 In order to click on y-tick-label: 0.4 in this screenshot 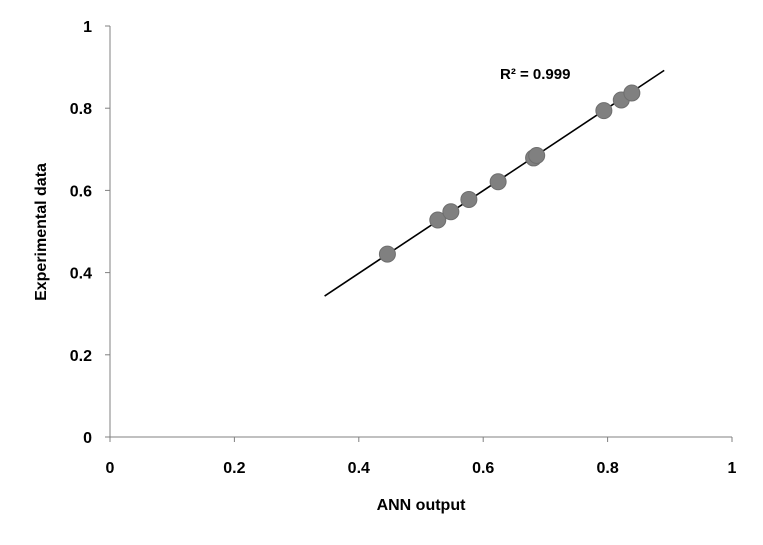, I will do `click(81, 274)`.